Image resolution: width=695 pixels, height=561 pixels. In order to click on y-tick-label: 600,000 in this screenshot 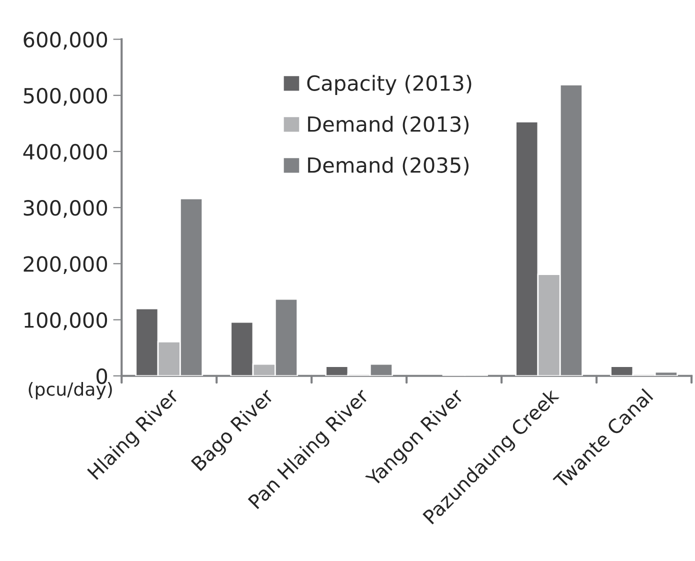, I will do `click(66, 41)`.